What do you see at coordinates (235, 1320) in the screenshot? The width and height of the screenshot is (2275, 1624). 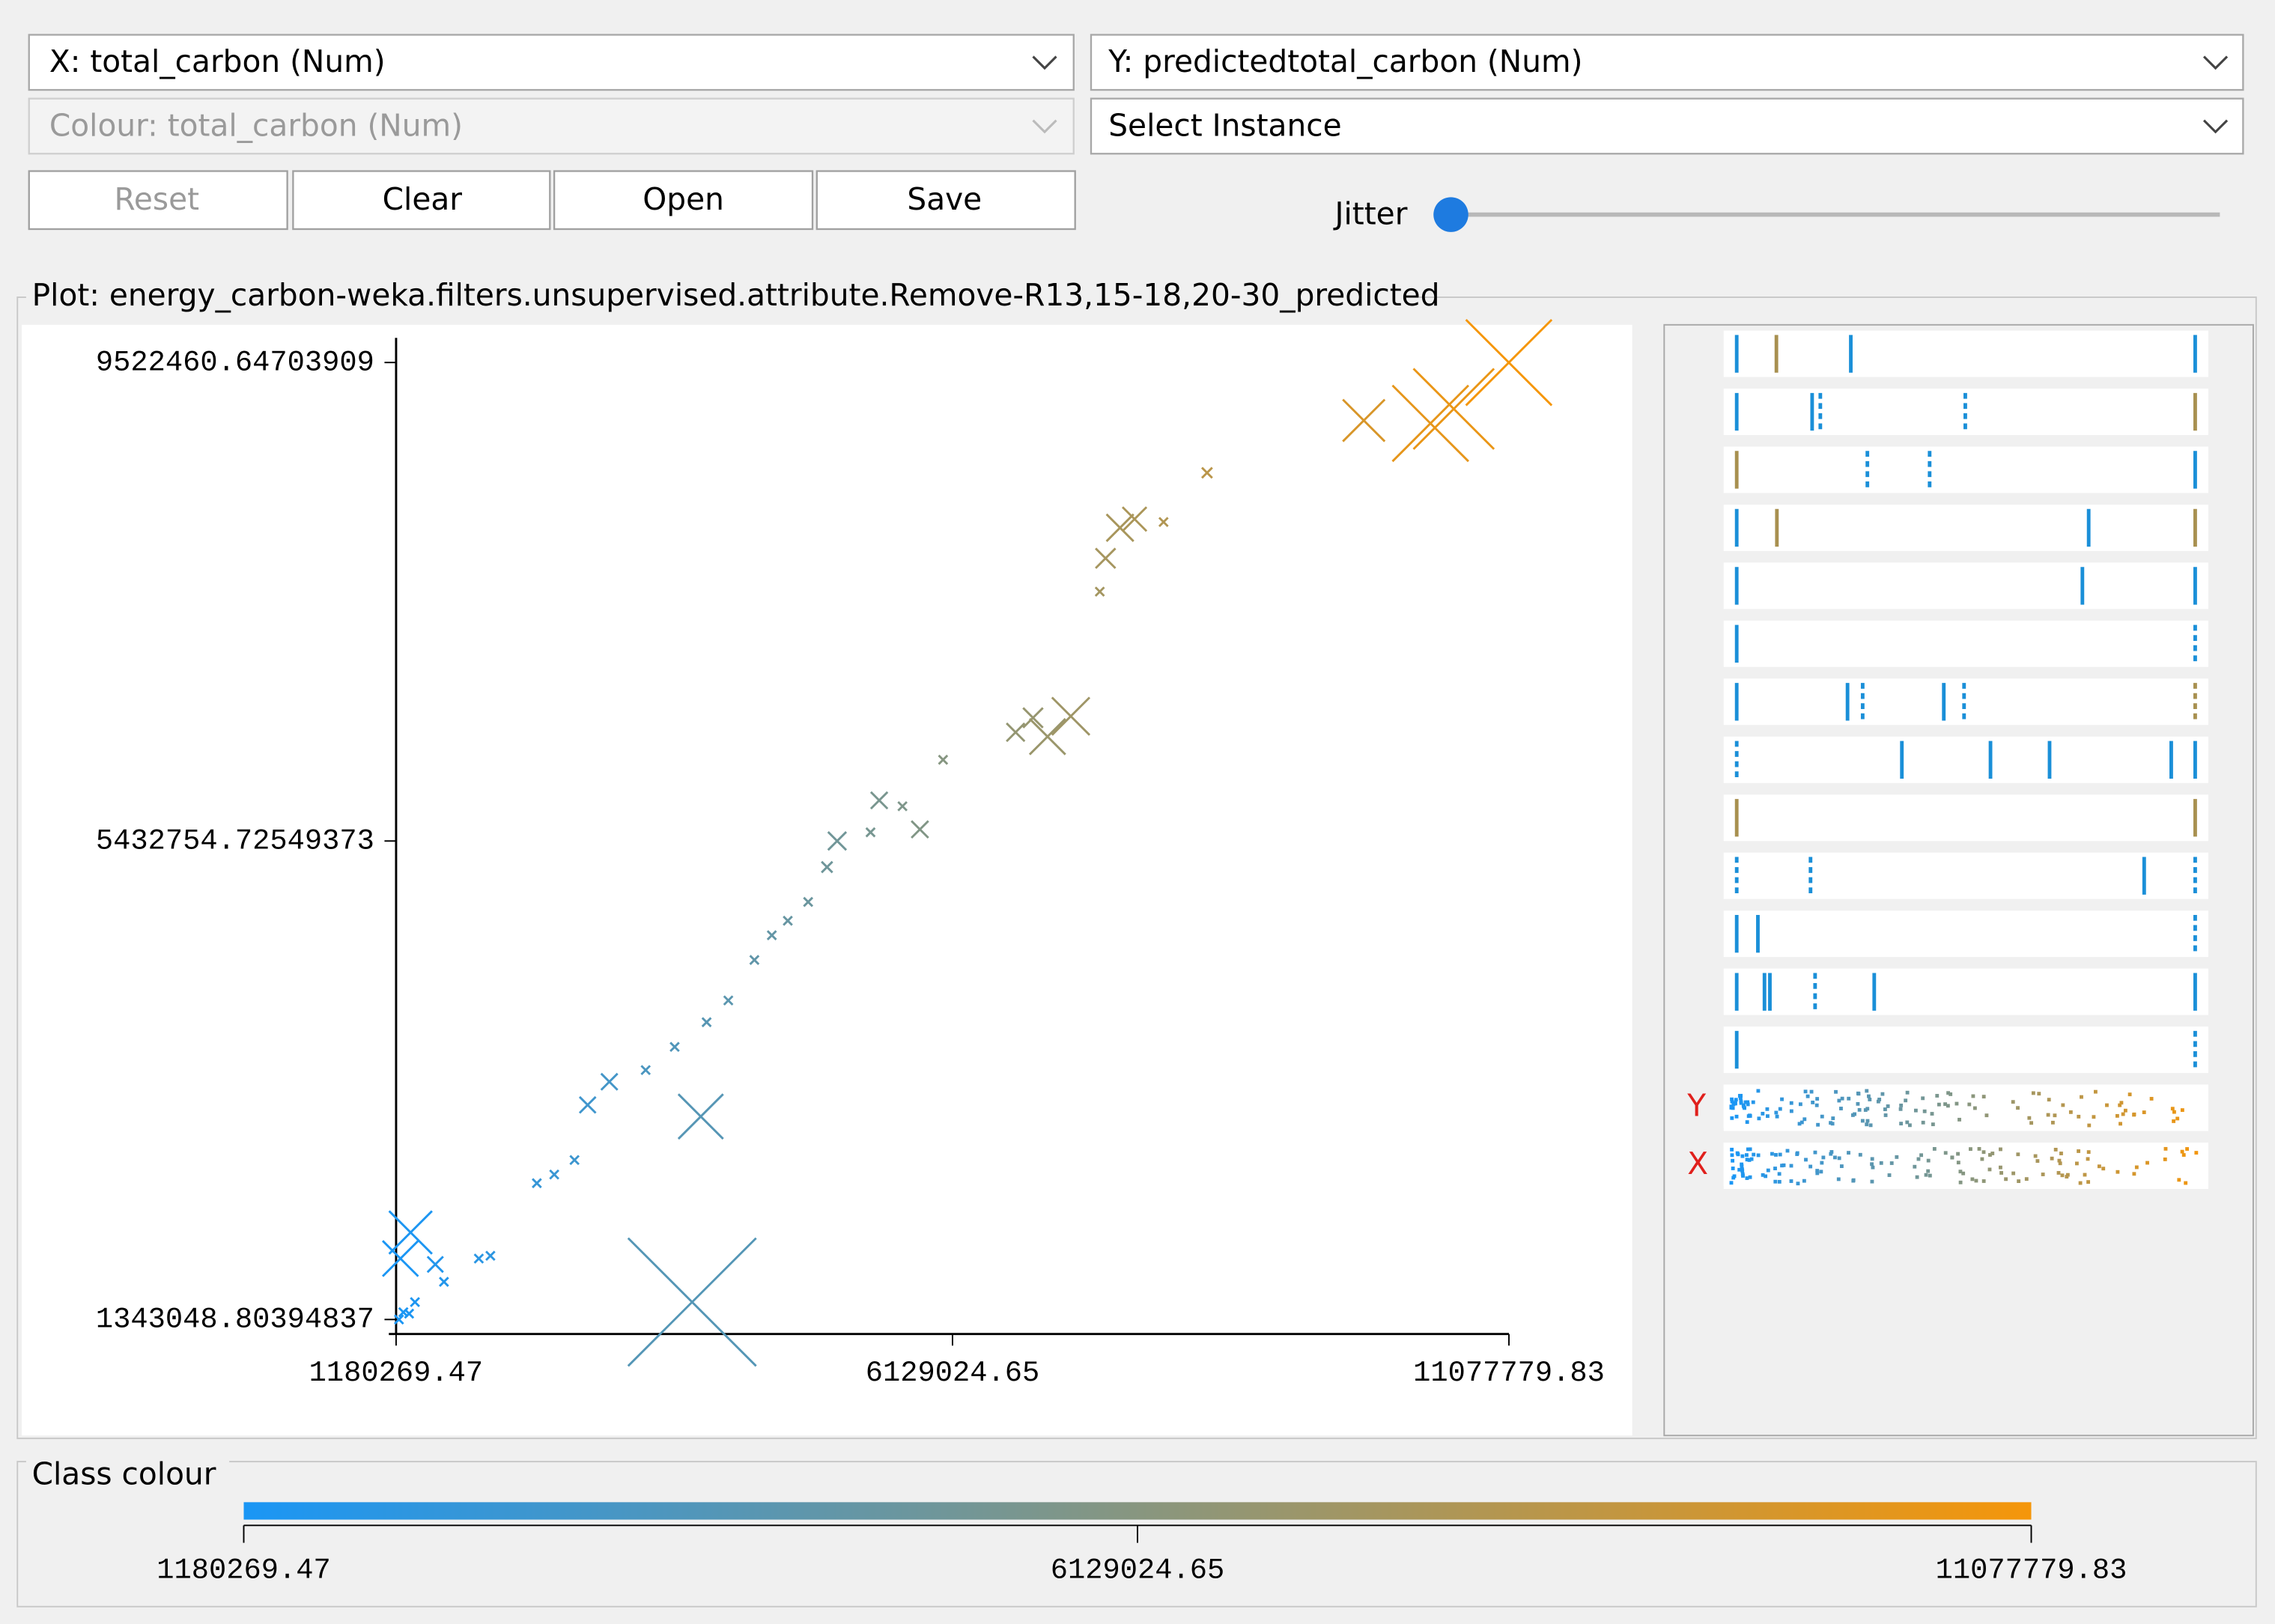 I see `y-tick-label: 1343048.80394837` at bounding box center [235, 1320].